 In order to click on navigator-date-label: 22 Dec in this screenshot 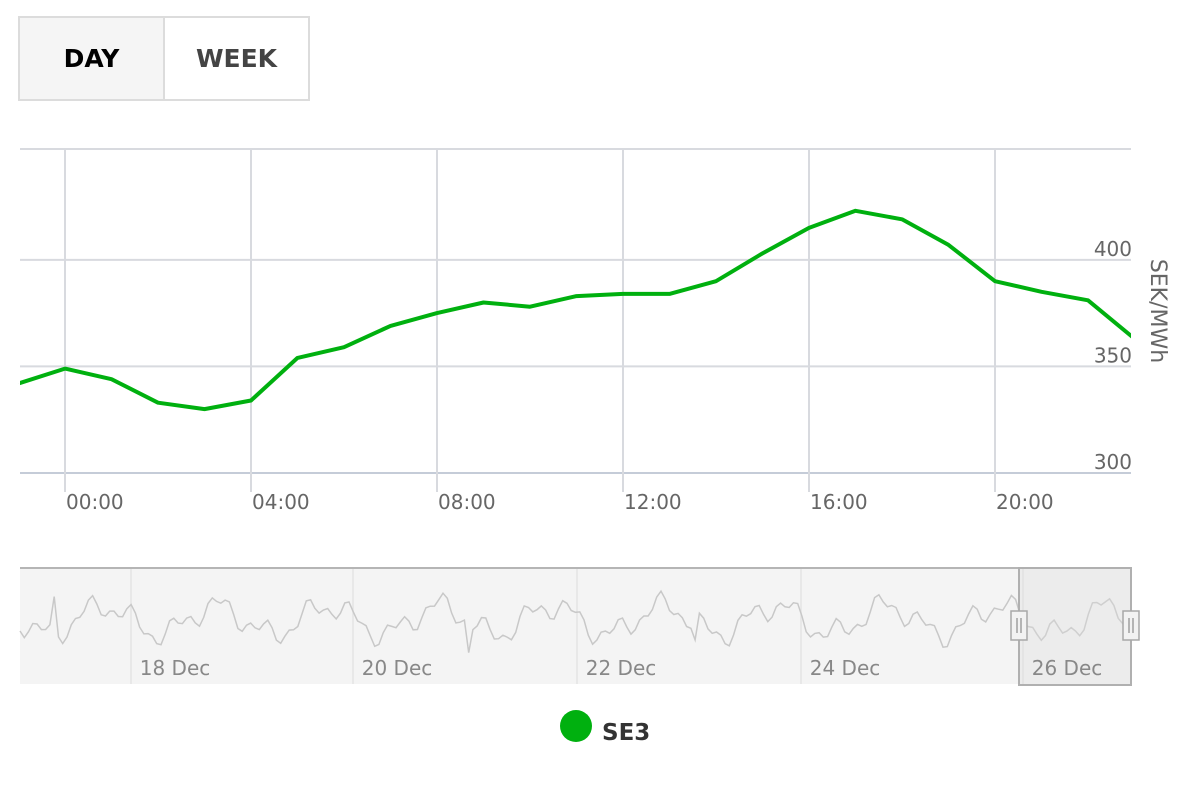, I will do `click(621, 668)`.